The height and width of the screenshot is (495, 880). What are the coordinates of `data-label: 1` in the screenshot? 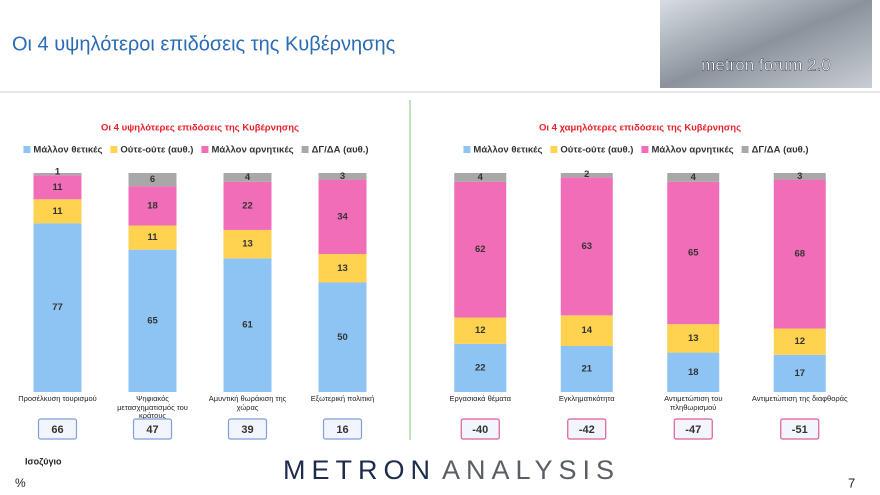 It's located at (58, 172).